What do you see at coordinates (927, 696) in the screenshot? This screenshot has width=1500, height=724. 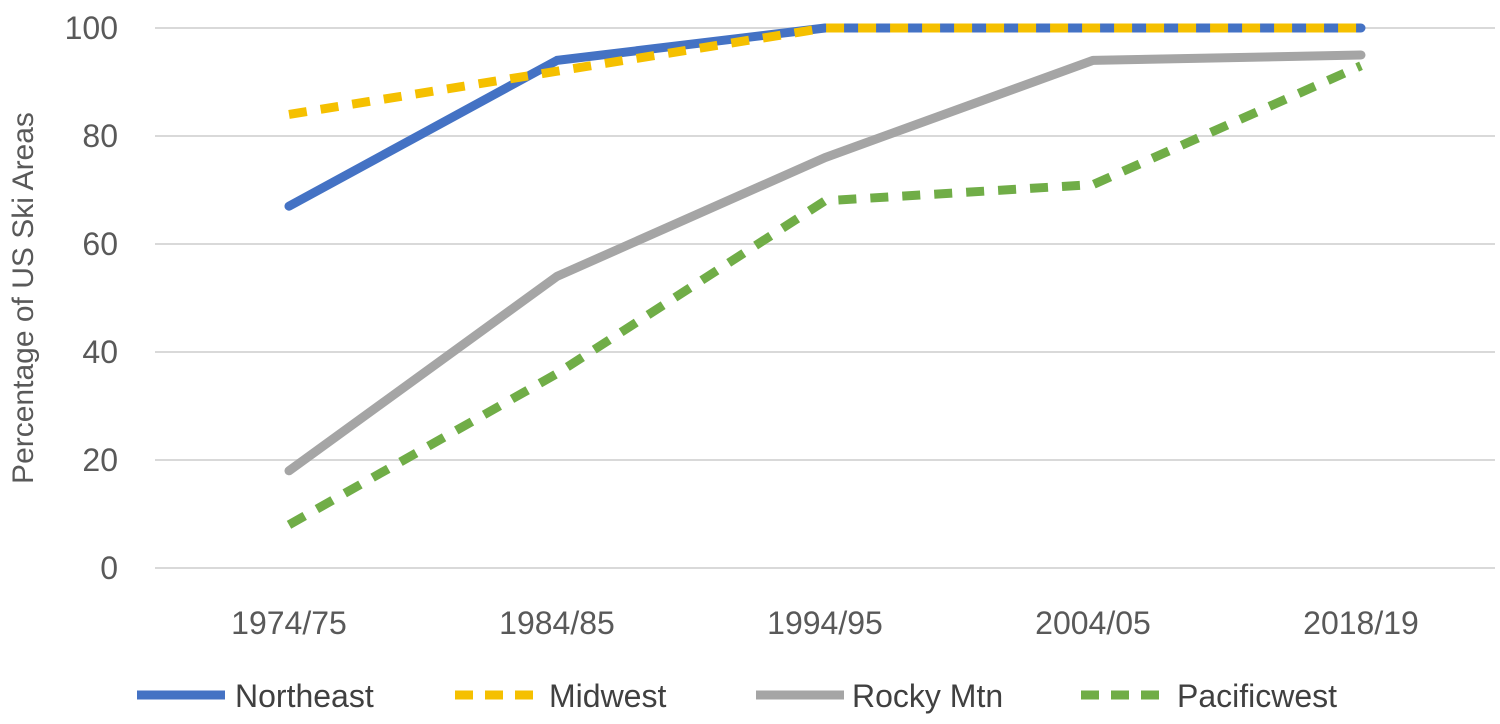 I see `legend-label: Rocky Mtn` at bounding box center [927, 696].